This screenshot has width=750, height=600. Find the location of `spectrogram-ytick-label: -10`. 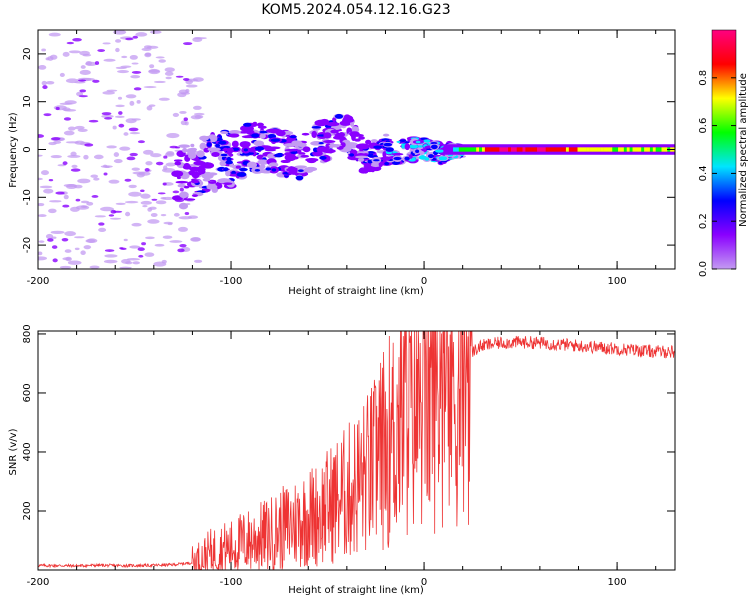

spectrogram-ytick-label: -10 is located at coordinates (27, 197).